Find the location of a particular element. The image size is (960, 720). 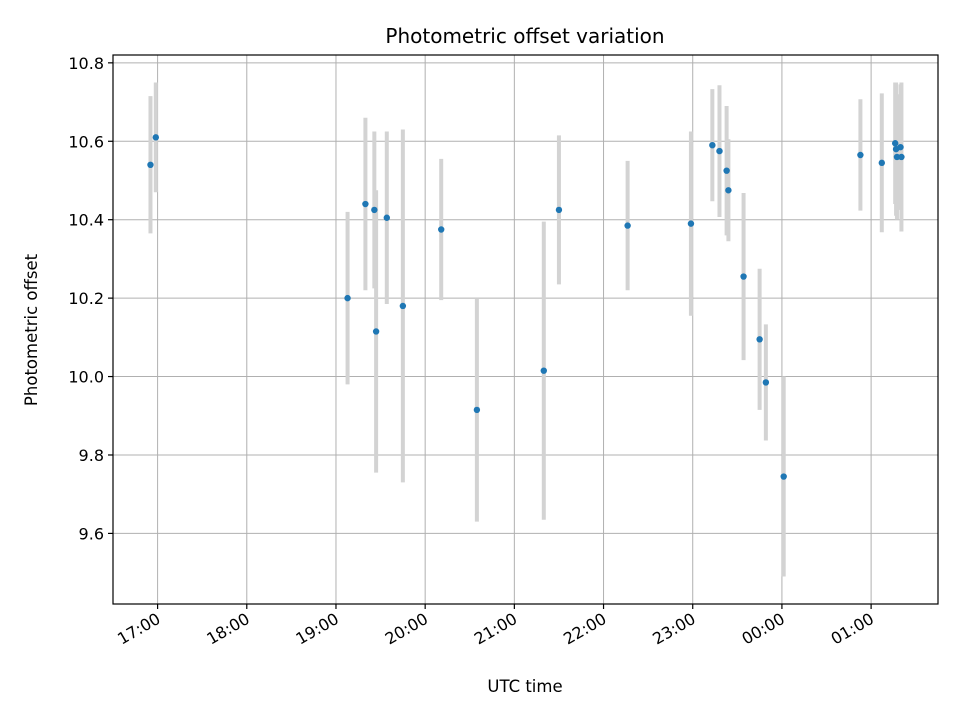

x-axis-title: UTC time is located at coordinates (524, 686).